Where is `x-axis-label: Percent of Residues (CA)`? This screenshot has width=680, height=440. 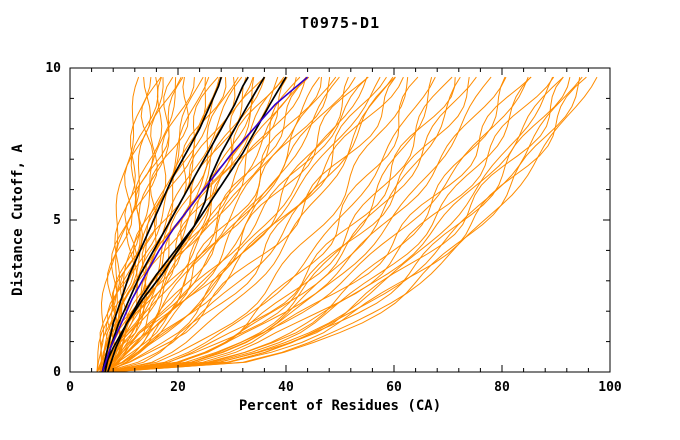 x-axis-label: Percent of Residues (CA) is located at coordinates (340, 406).